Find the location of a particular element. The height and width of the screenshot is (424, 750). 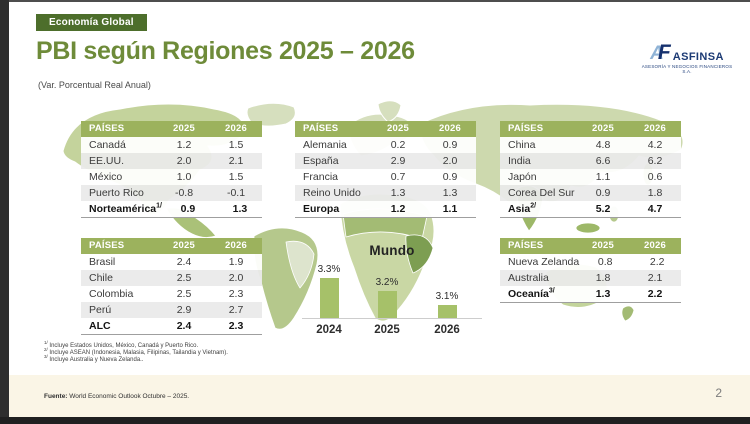

cell-2026: 2.3 is located at coordinates (236, 326).